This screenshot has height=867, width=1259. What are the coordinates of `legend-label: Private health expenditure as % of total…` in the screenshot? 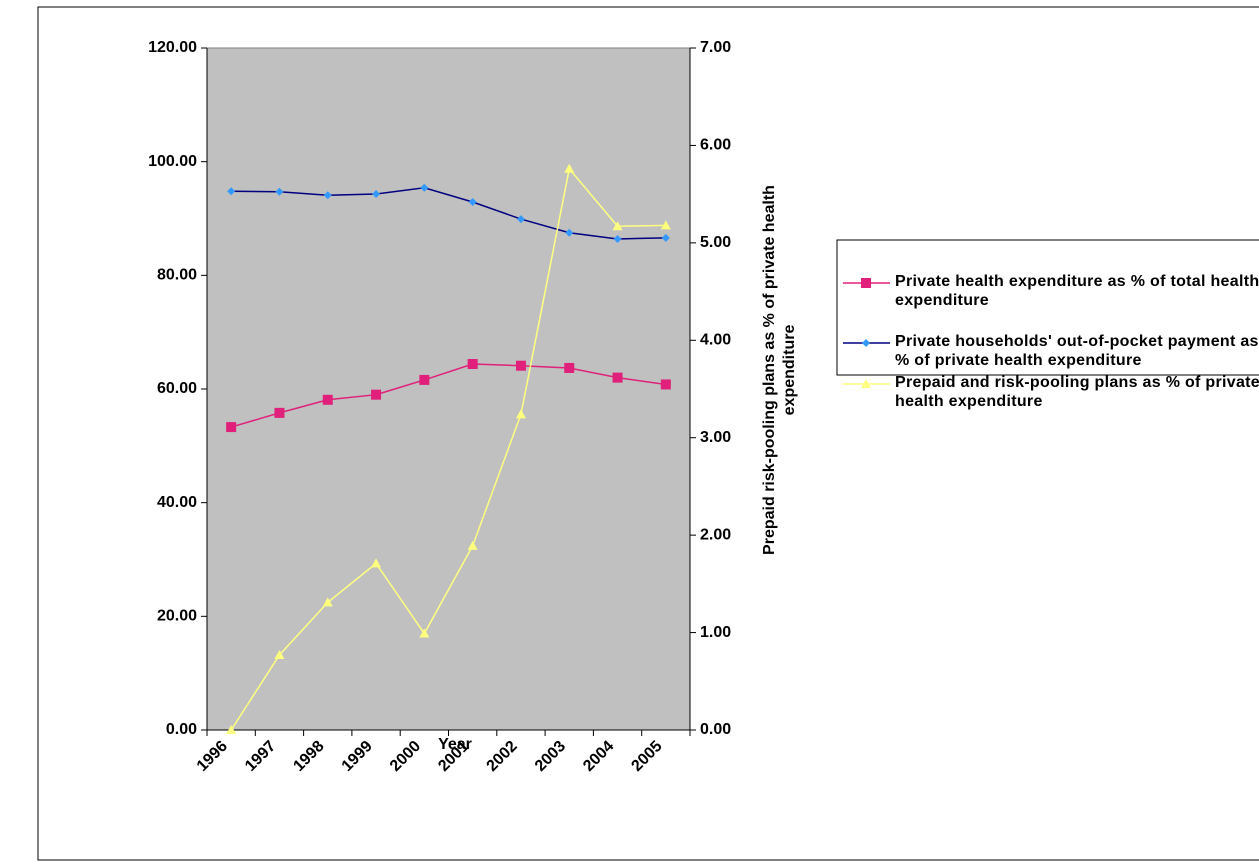 It's located at (1077, 291).